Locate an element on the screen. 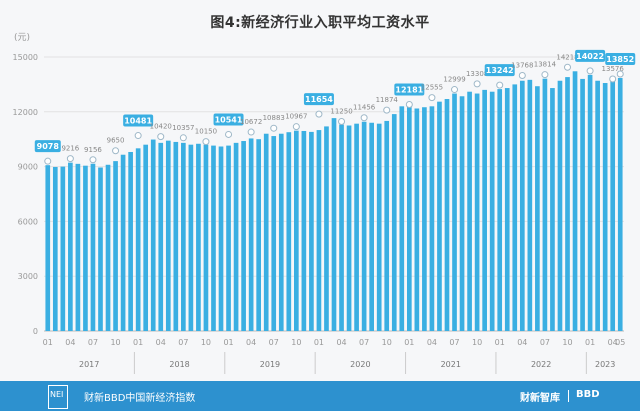  chart-title: 图4:新经济行业入职平均工资水平 is located at coordinates (320, 23).